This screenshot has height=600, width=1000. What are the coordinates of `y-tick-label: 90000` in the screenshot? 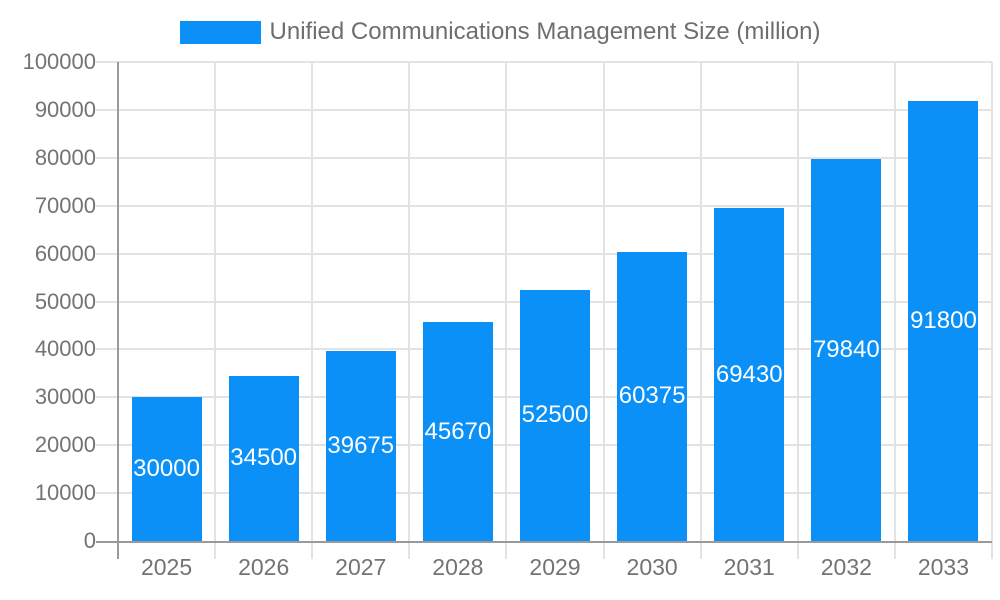 It's located at (65, 109).